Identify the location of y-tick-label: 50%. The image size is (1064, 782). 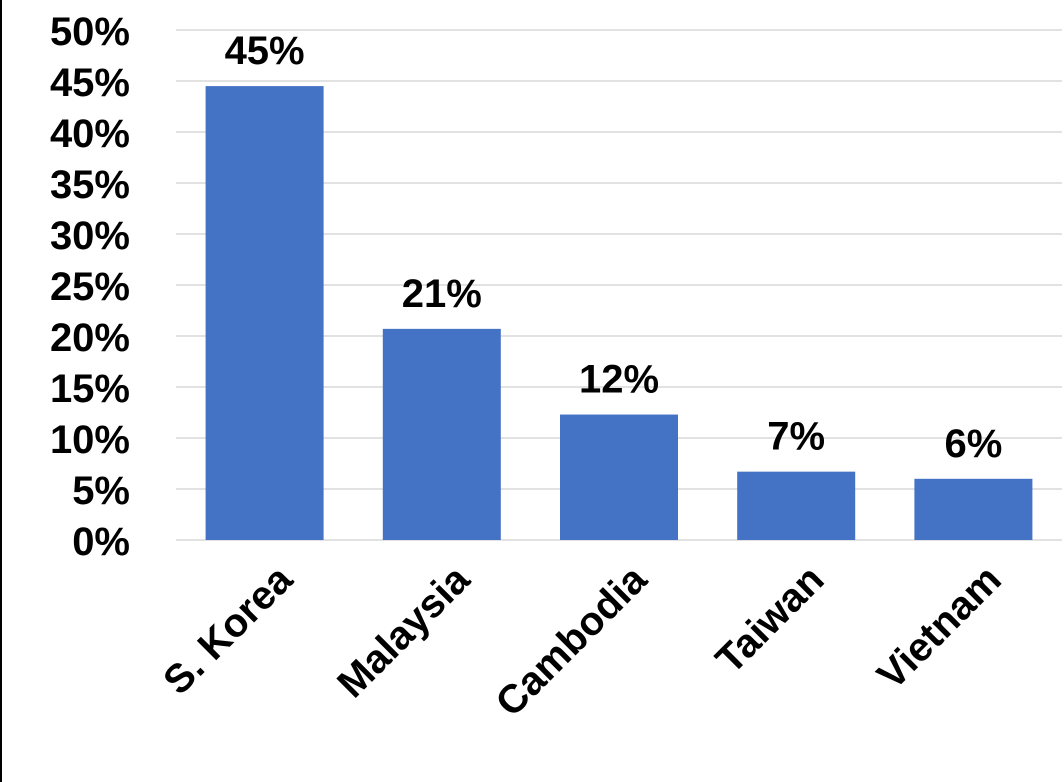
(90, 32).